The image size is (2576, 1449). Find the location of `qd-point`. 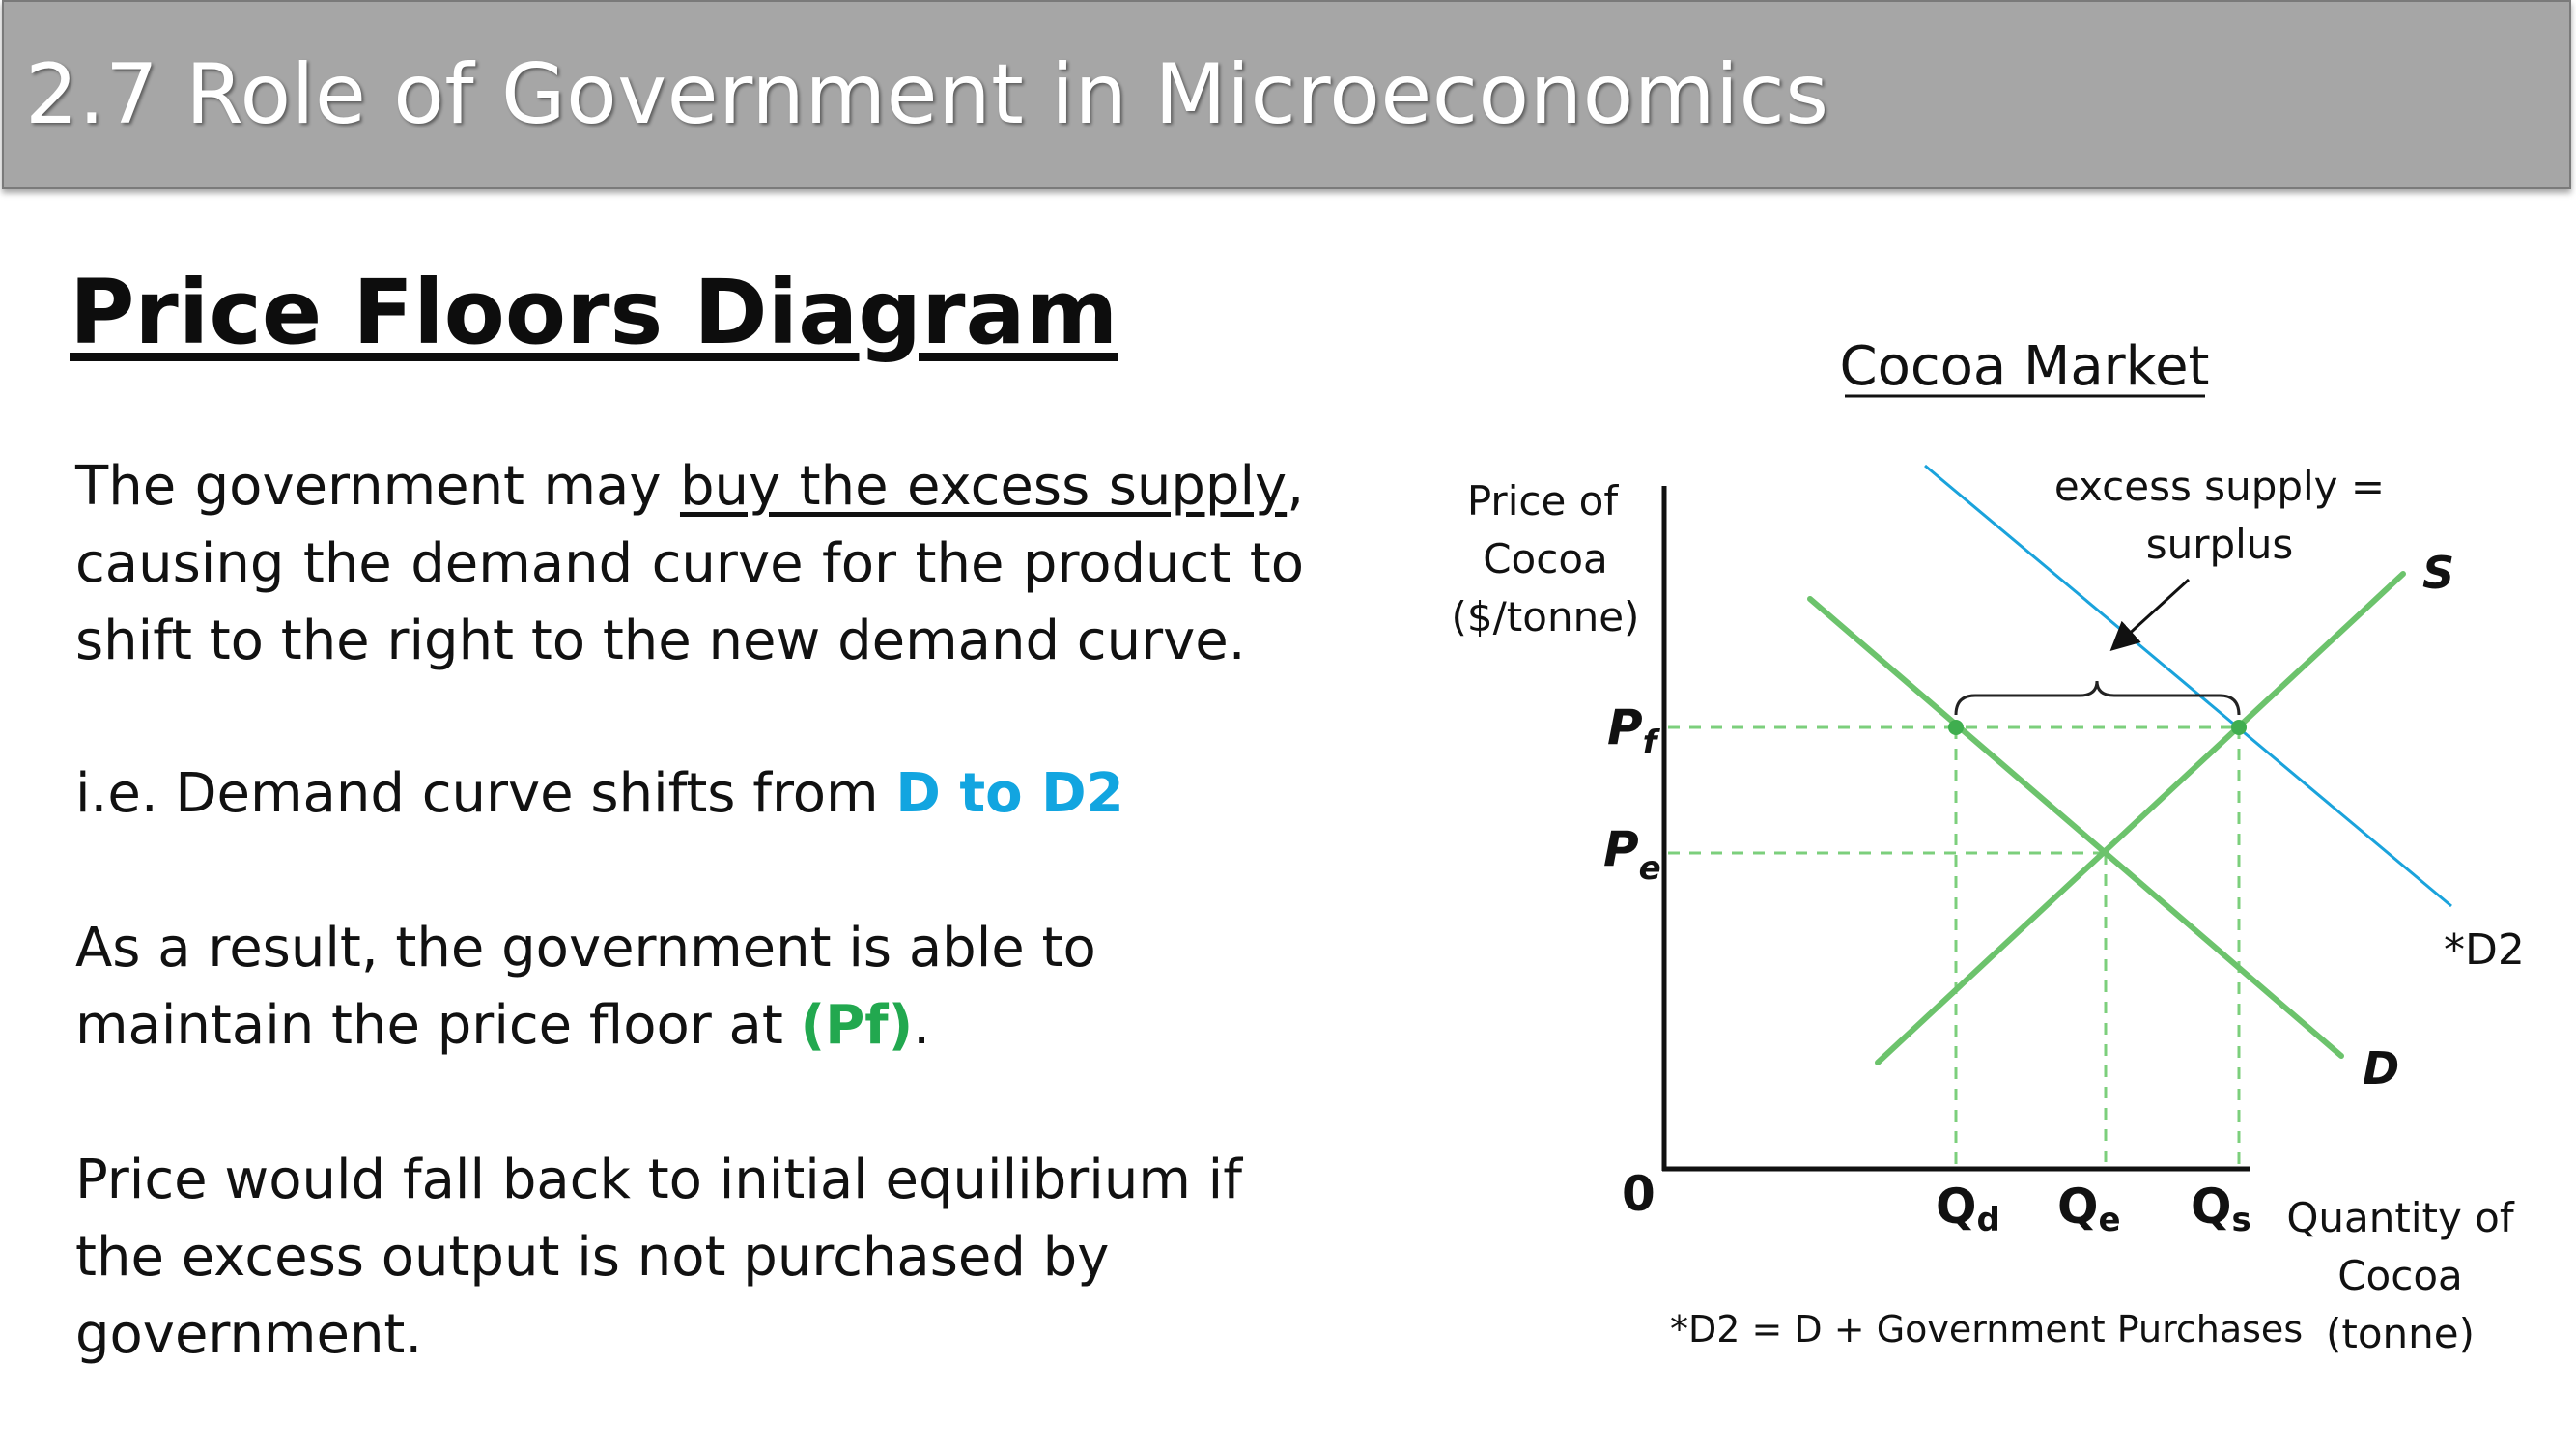

qd-point is located at coordinates (1956, 727).